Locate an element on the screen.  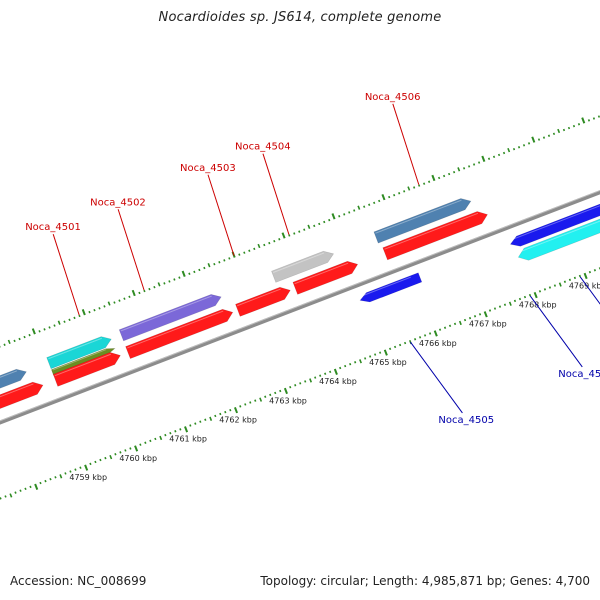
kbp-label: 4764 kbp is located at coordinates (338, 381).